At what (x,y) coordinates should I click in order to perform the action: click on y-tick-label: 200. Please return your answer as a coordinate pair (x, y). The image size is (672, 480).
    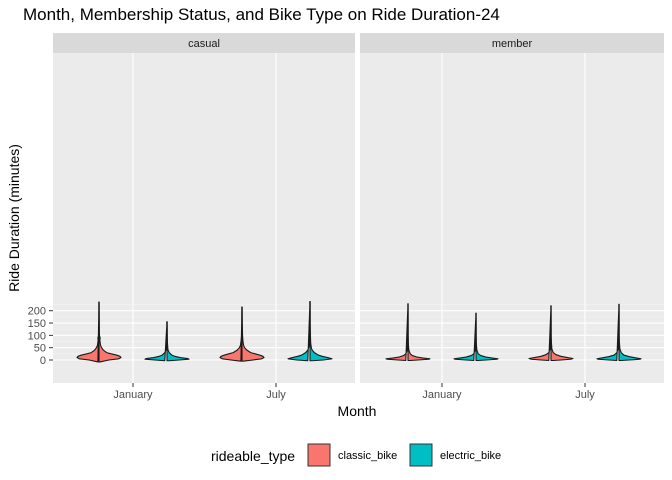
    Looking at the image, I should click on (37, 312).